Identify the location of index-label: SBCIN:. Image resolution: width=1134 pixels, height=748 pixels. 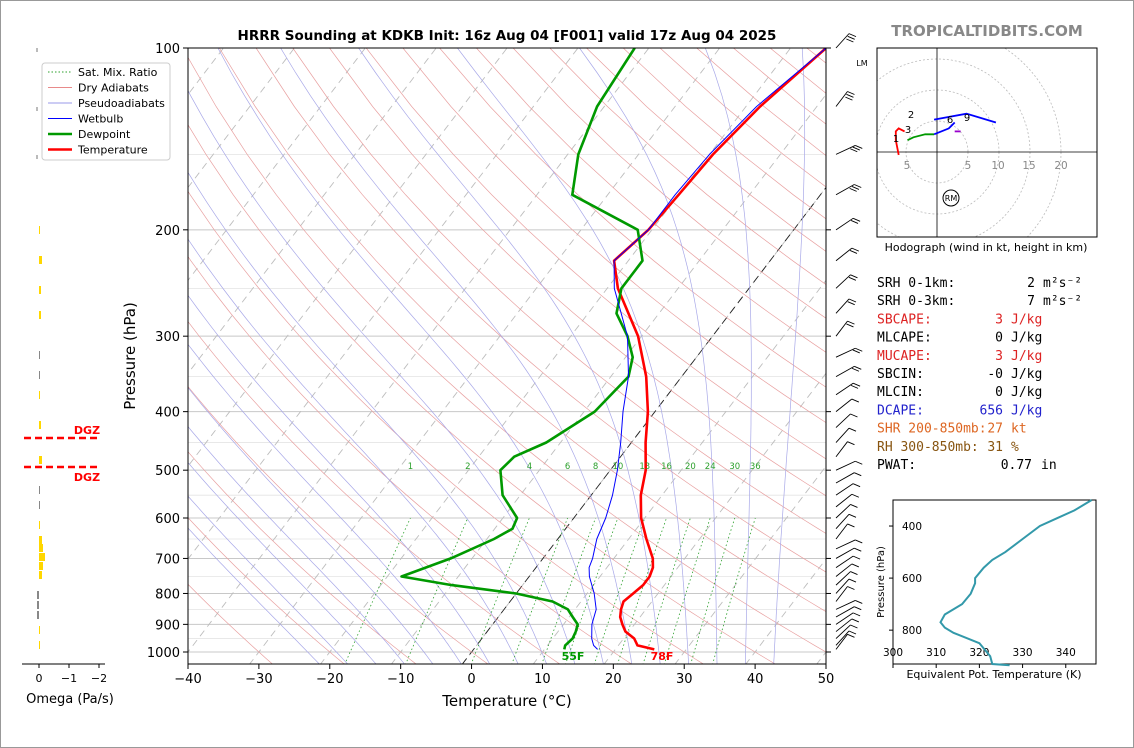
(900, 374).